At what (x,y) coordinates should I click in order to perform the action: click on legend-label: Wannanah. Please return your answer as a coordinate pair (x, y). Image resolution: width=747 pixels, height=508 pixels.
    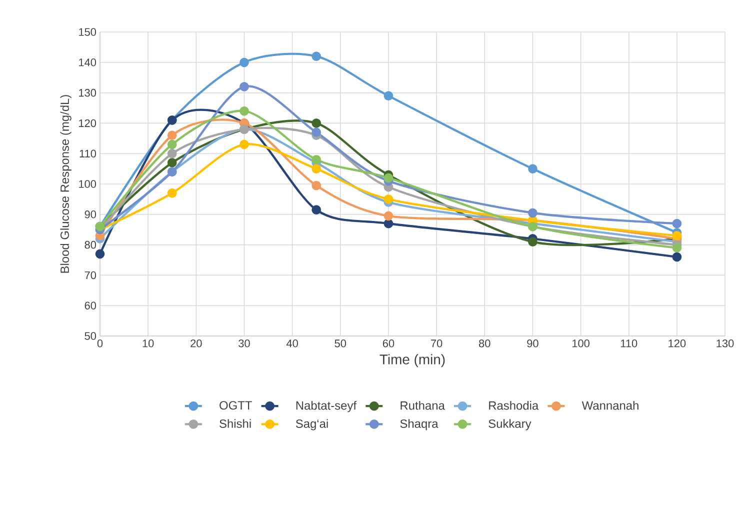
    Looking at the image, I should click on (610, 405).